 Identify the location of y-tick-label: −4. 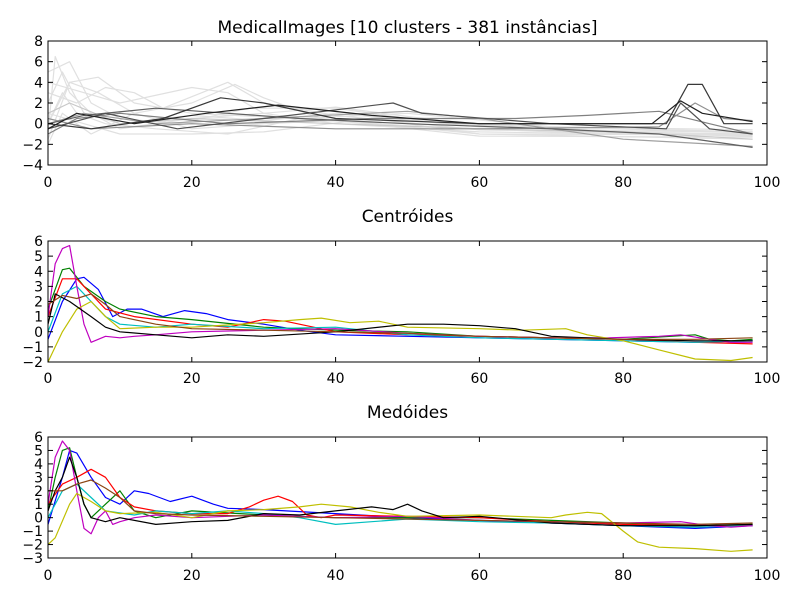
(32, 166).